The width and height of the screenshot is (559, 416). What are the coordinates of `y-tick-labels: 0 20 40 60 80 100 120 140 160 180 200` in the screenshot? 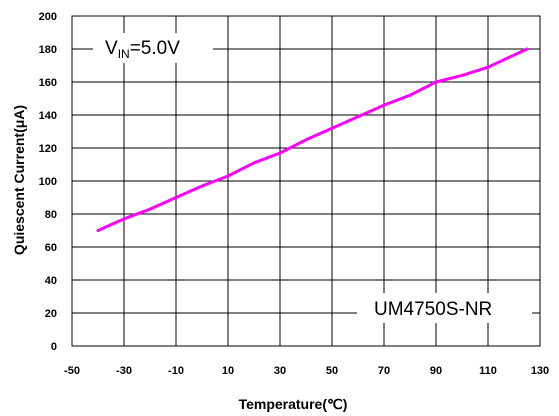 It's located at (48, 182).